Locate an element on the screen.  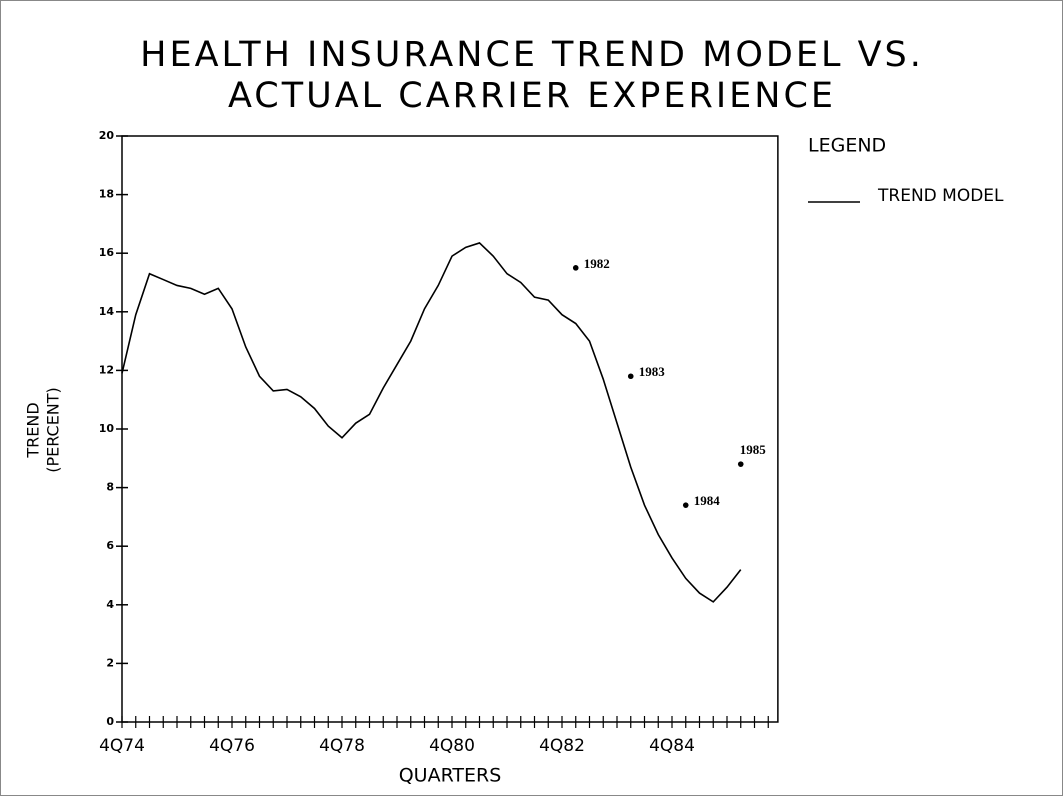
legend-label: TREND MODEL is located at coordinates (940, 196).